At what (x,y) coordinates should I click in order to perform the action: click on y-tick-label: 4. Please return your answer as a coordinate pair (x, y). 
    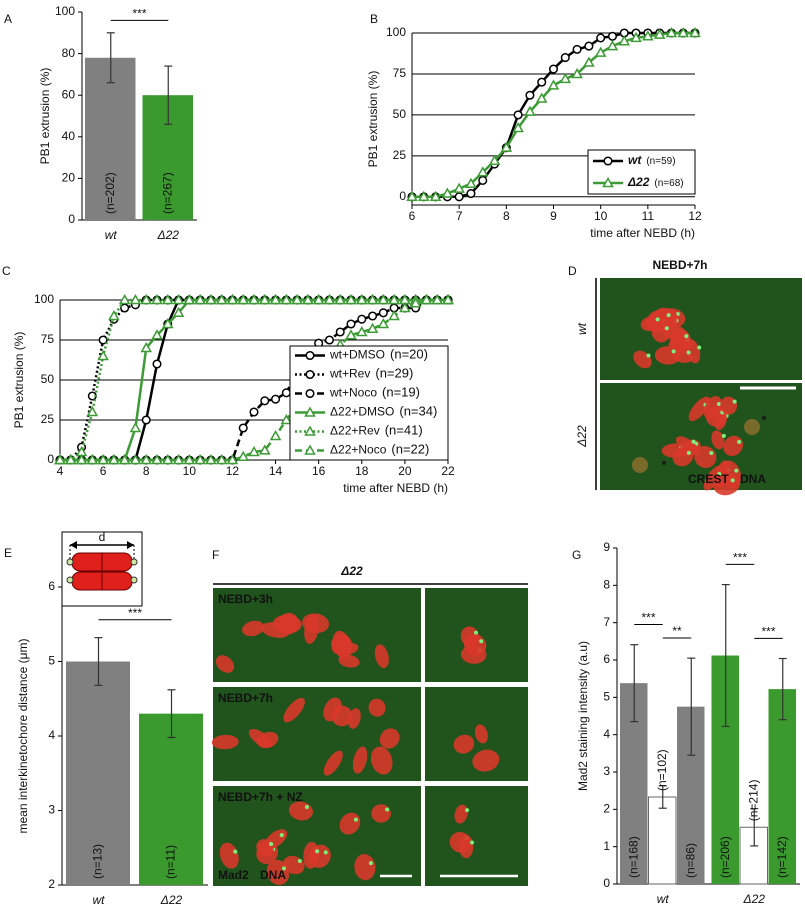
    Looking at the image, I should click on (51, 735).